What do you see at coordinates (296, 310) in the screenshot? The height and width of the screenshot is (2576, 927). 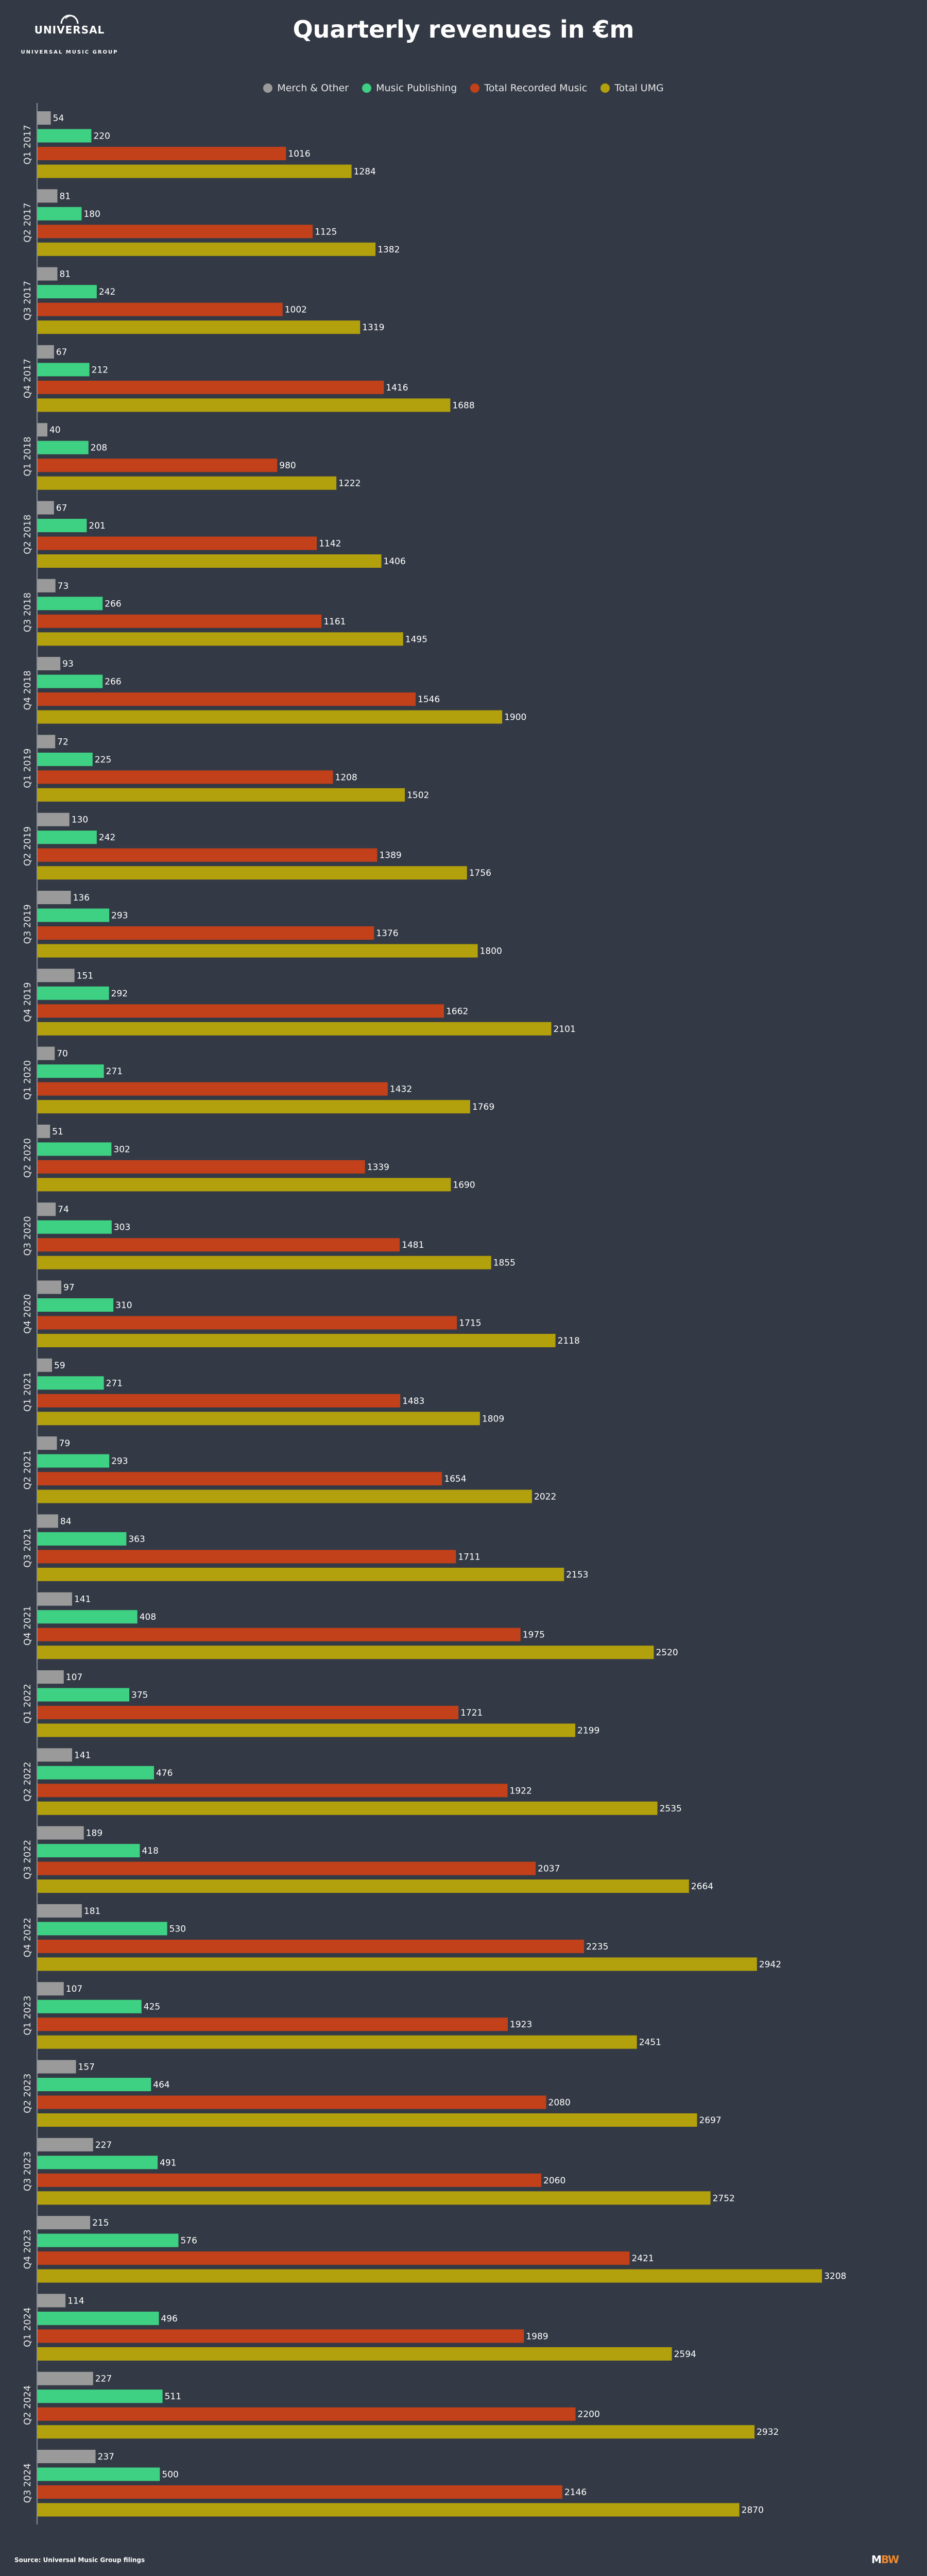 I see `data-label-total-recorded-music-q3-2017: 1002` at bounding box center [296, 310].